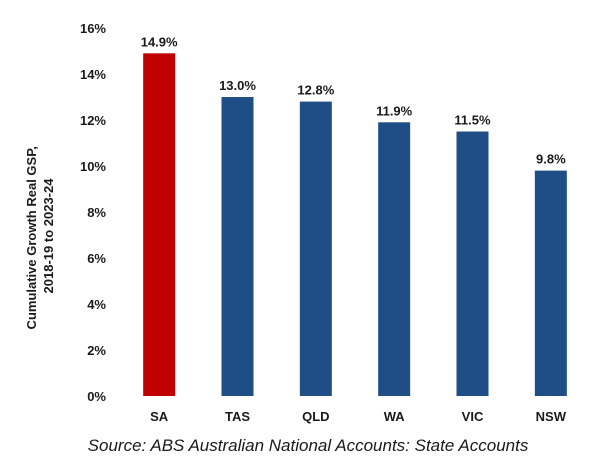 The image size is (616, 476). What do you see at coordinates (358, 416) in the screenshot?
I see `x-axis-categories: SA TAS QLD WA VIC NSW` at bounding box center [358, 416].